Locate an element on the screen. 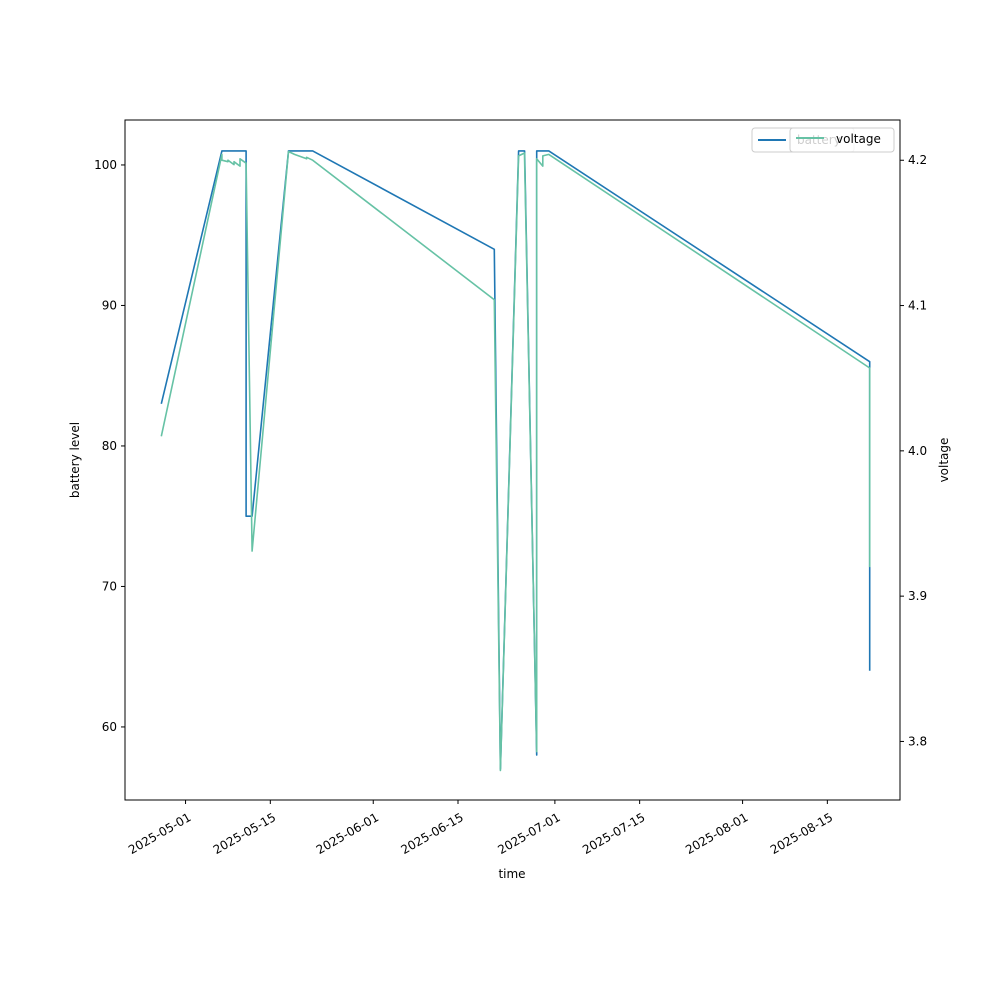  y2-axis-label: voltage is located at coordinates (944, 460).